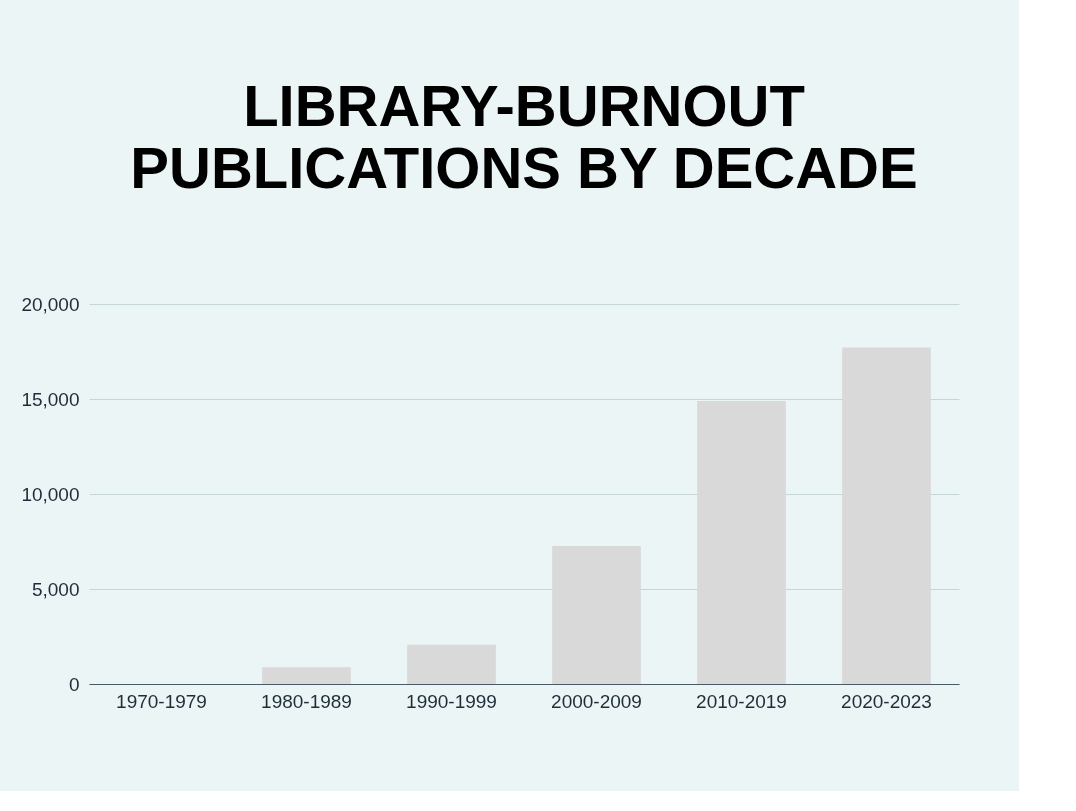 The width and height of the screenshot is (1076, 811). Describe the element at coordinates (886, 701) in the screenshot. I see `x-tick-label: 2020-2023` at that location.